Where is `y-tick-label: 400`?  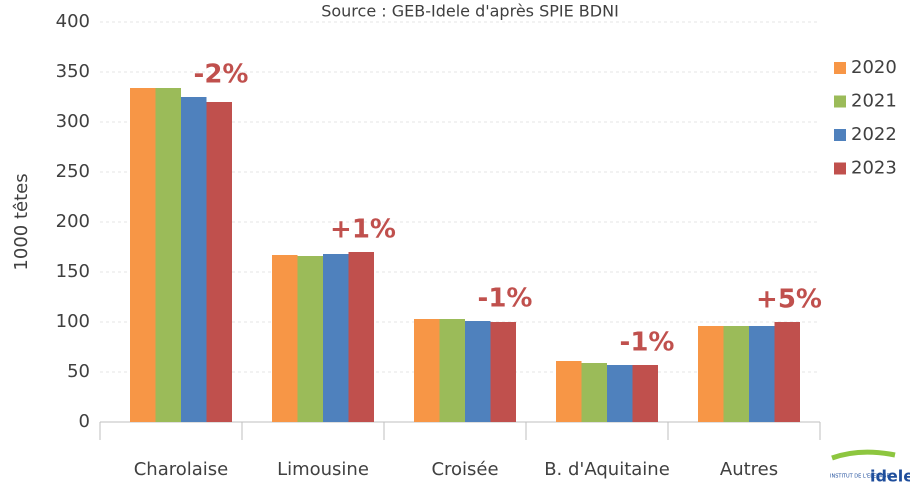 y-tick-label: 400 is located at coordinates (73, 21).